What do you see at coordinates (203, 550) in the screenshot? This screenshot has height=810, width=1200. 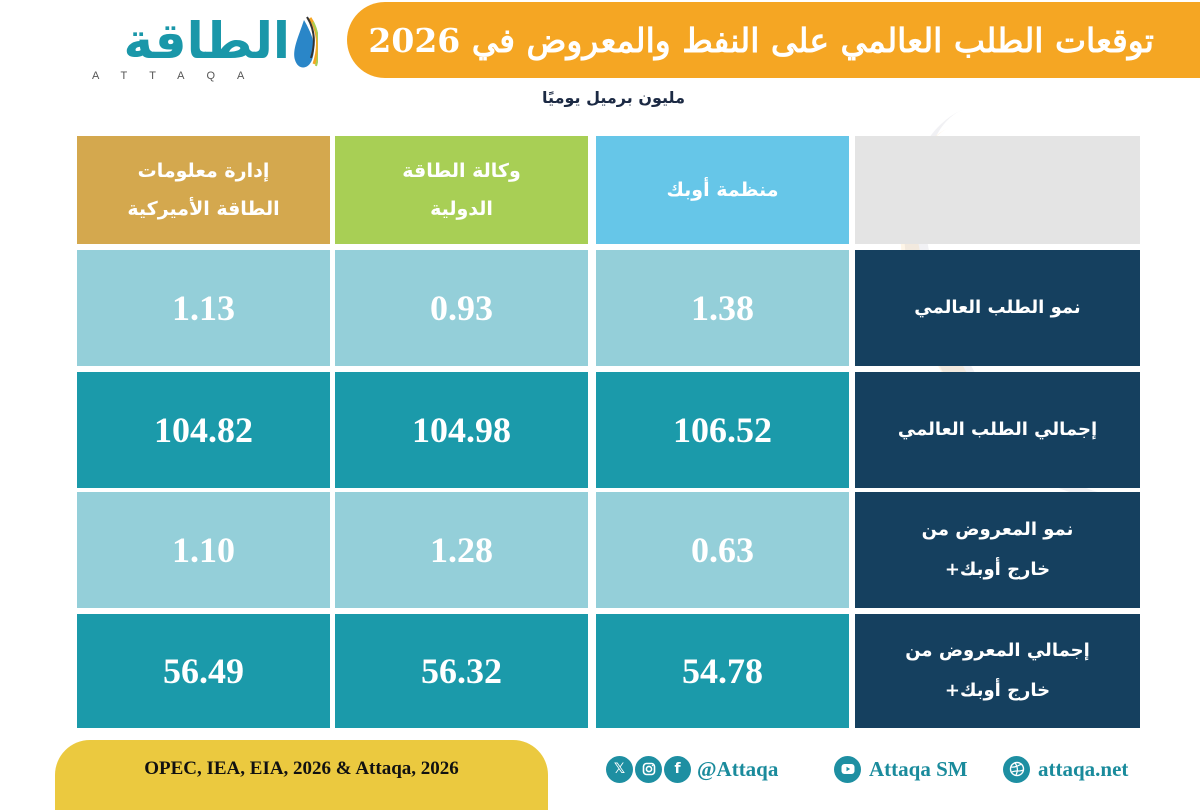 I see `table-cell-row3-eia: 1.10` at bounding box center [203, 550].